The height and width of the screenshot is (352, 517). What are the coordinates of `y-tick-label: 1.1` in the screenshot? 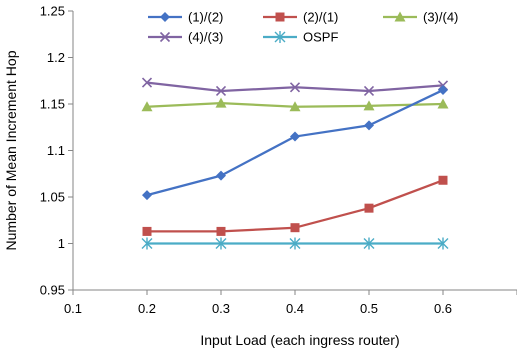 It's located at (56, 150).